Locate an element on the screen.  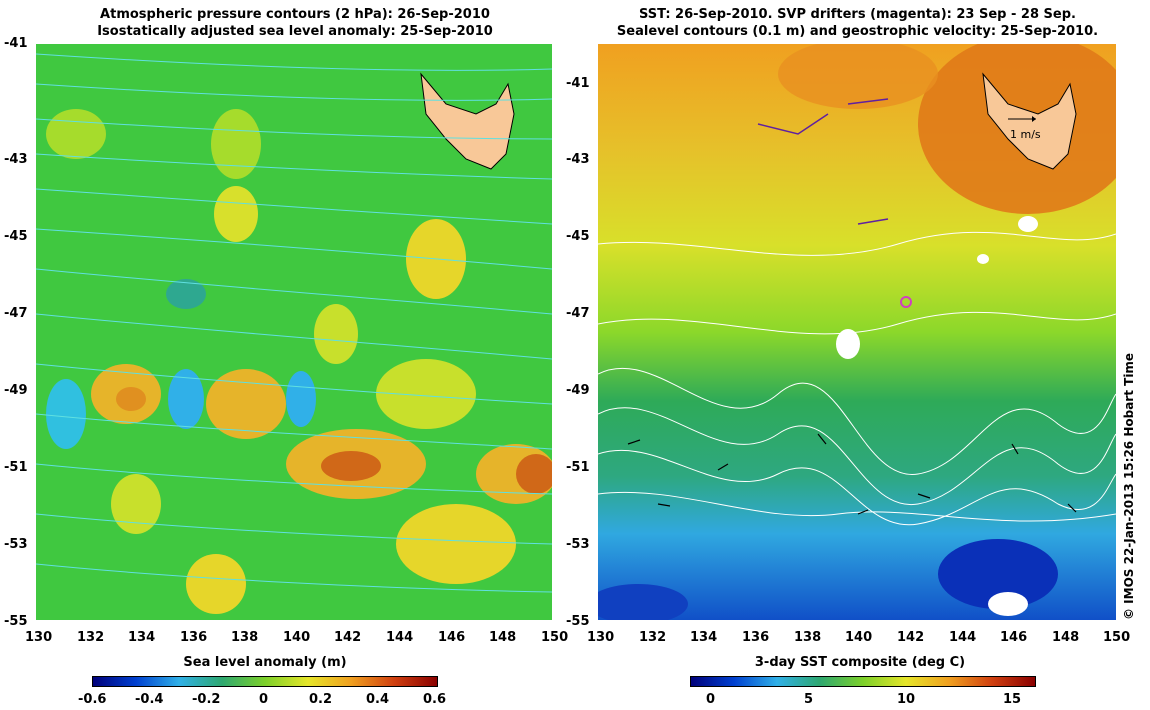
left-y-tick: -53 is located at coordinates (16, 544).